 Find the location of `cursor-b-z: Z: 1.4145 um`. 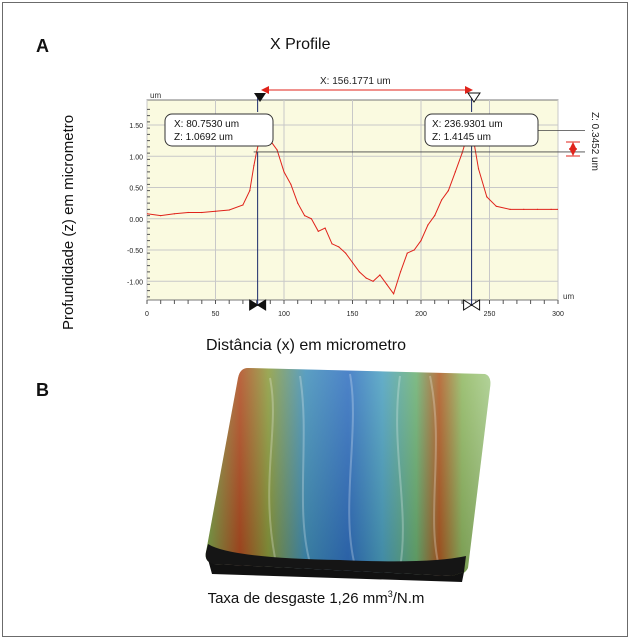

cursor-b-z: Z: 1.4145 um is located at coordinates (461, 137).